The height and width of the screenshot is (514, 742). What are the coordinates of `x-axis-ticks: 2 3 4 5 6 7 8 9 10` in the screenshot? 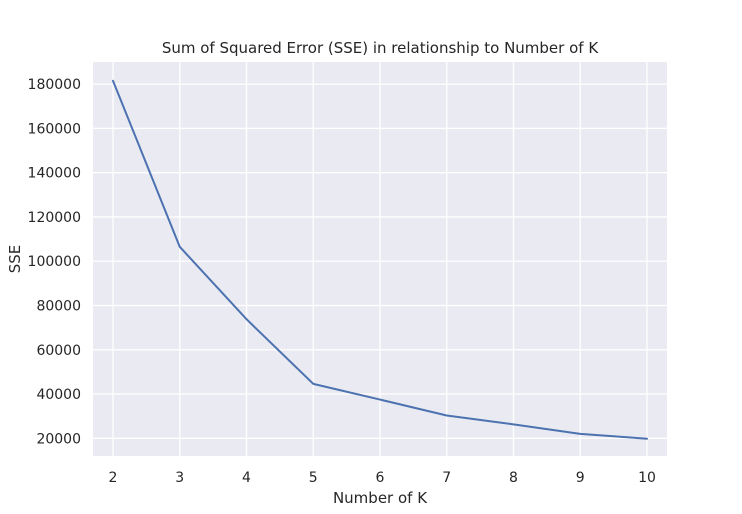 It's located at (382, 478).